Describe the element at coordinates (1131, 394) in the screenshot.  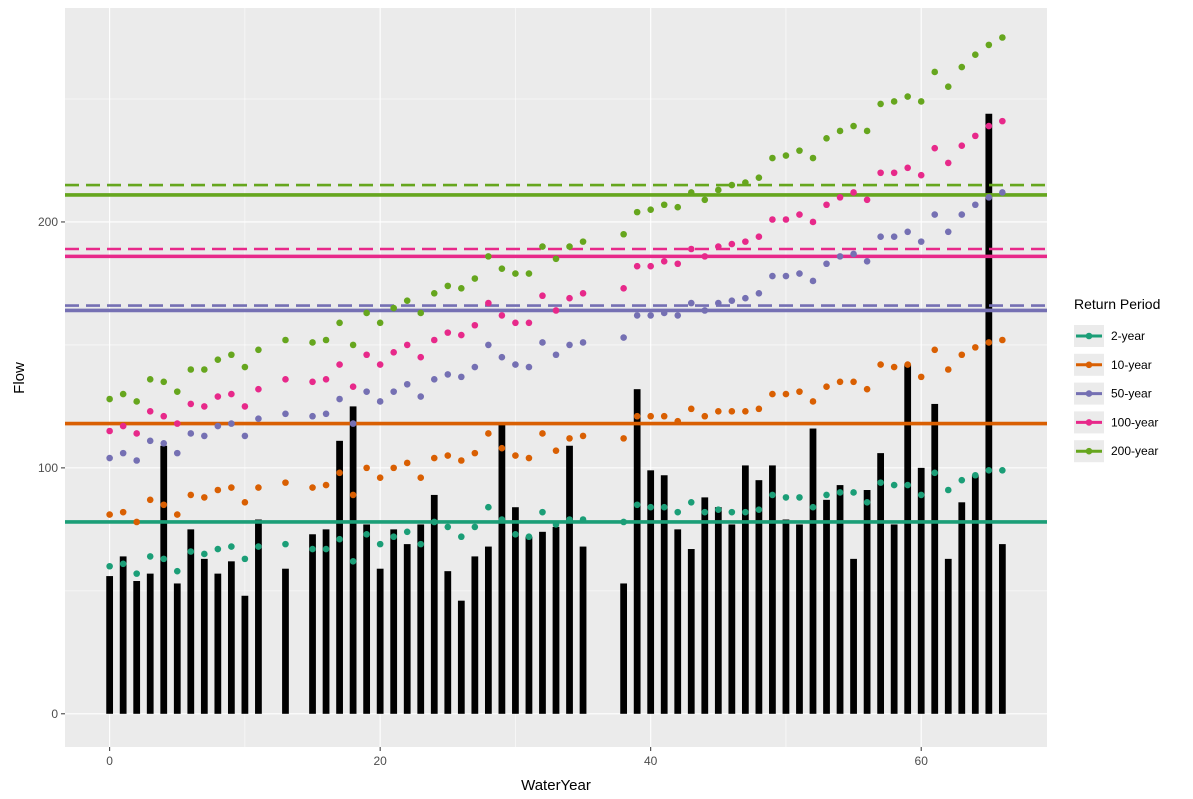
I see `legend-label: 50-year` at that location.